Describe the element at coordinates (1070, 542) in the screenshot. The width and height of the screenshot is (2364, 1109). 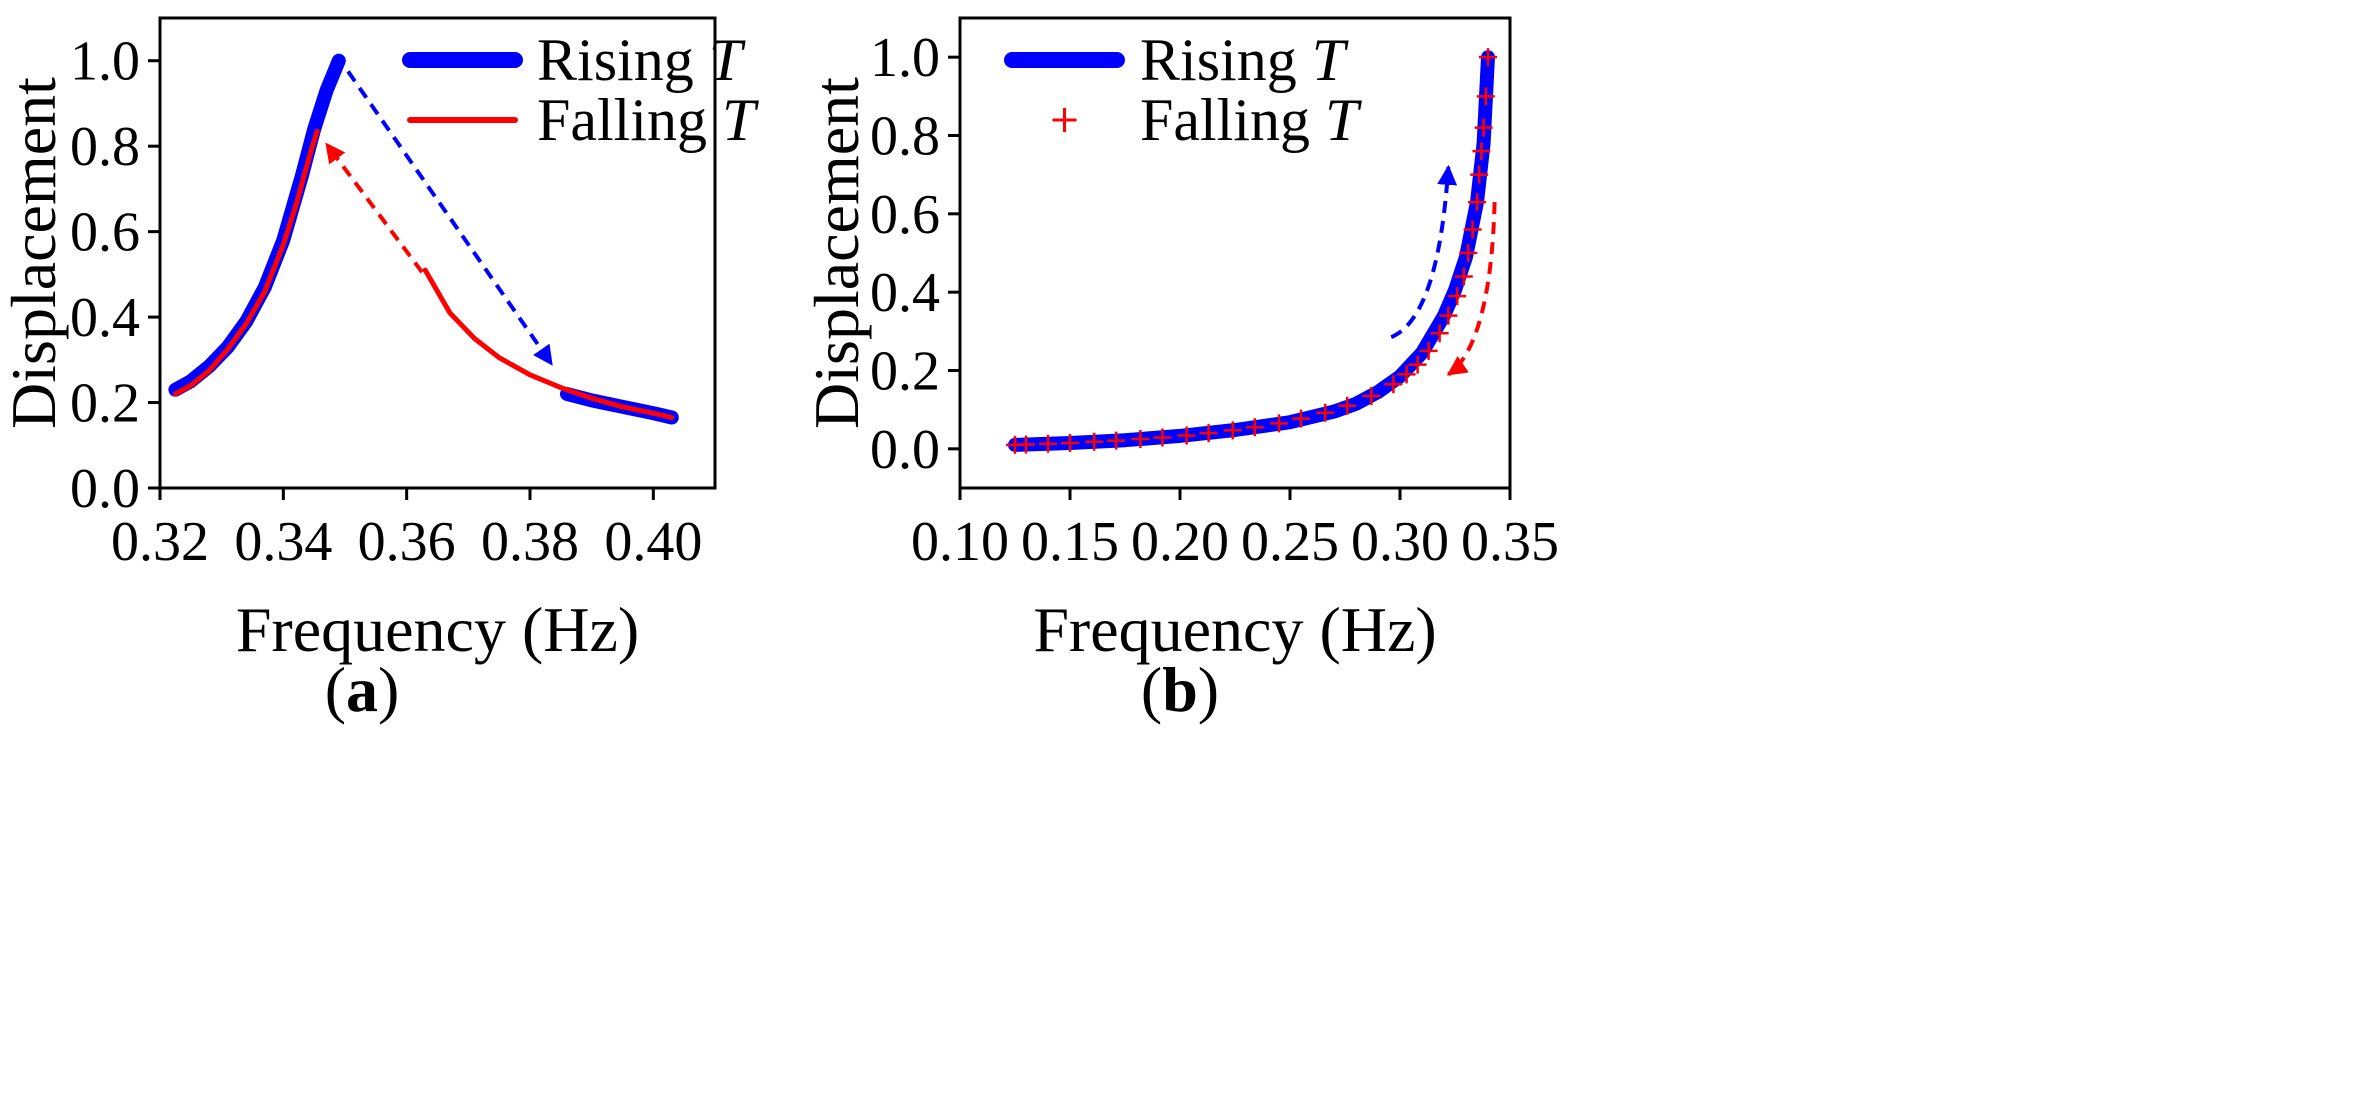
I see `x-tick-label: 0.15` at that location.